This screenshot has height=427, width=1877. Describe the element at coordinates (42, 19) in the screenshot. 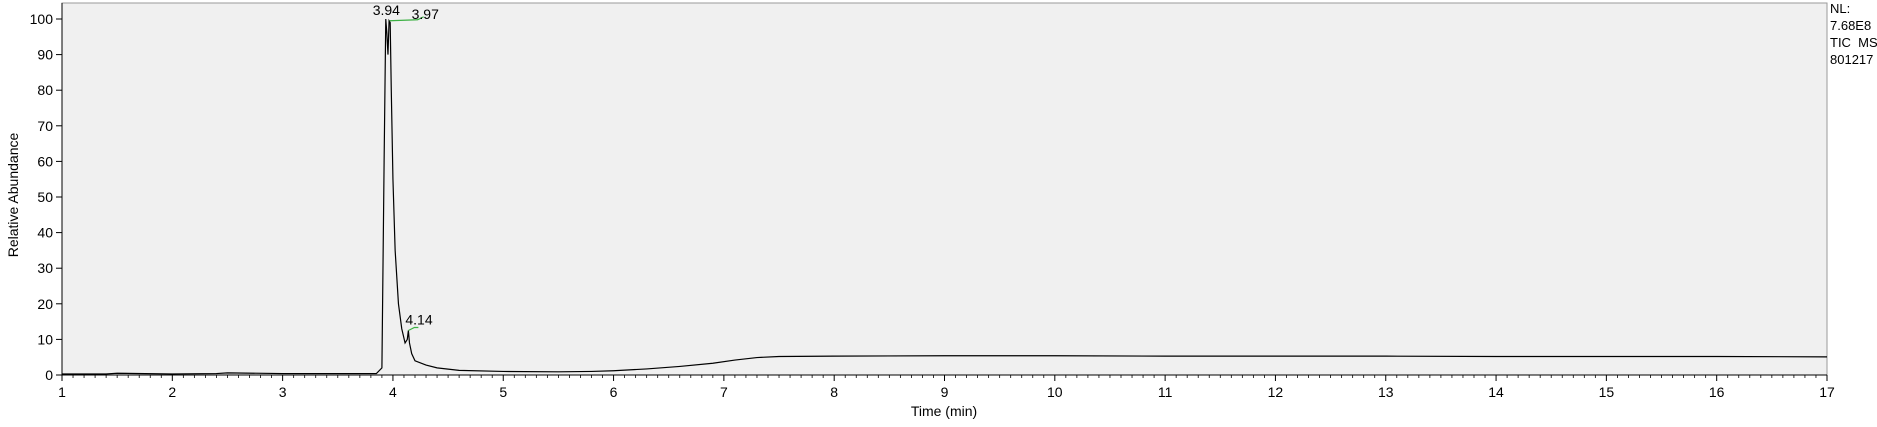

I see `y-tick-label: 100` at that location.